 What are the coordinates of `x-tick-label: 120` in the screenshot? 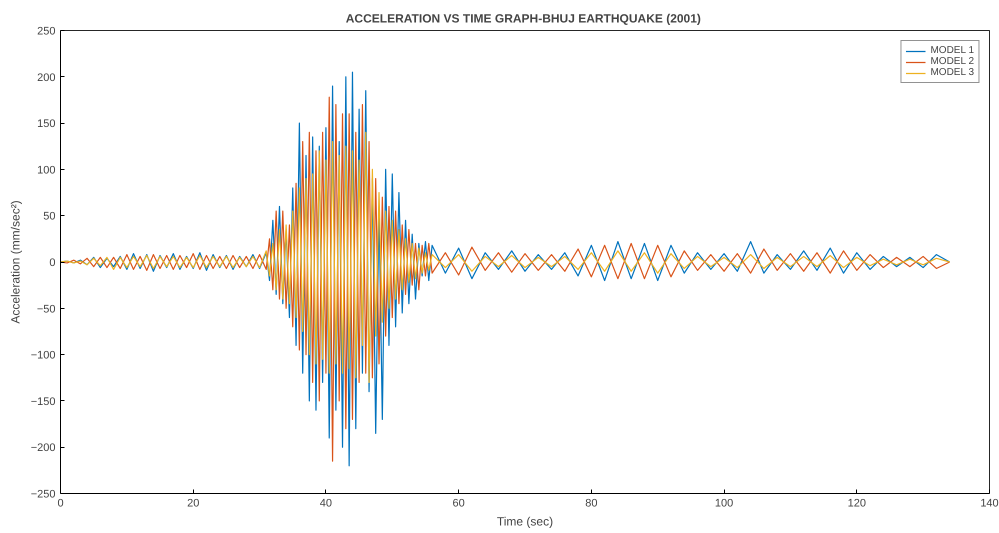 It's located at (857, 504).